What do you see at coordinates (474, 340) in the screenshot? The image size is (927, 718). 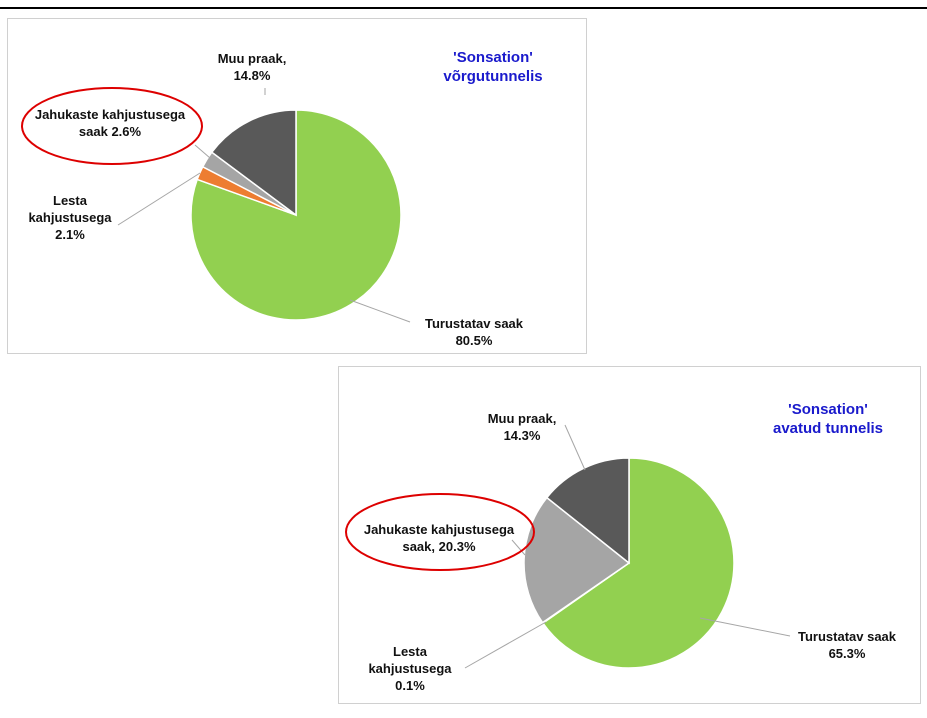 I see `value-label: 80.5%` at bounding box center [474, 340].